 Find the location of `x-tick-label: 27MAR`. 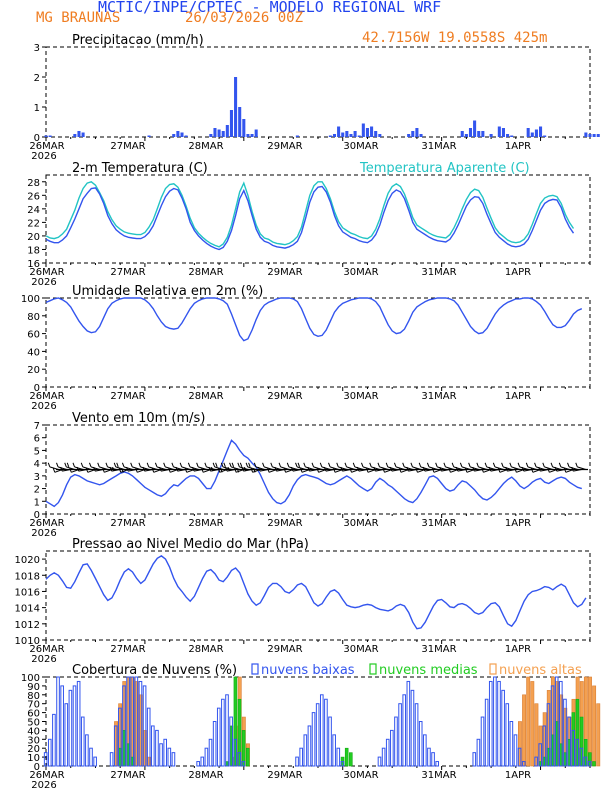

x-tick-label: 27MAR is located at coordinates (127, 775).